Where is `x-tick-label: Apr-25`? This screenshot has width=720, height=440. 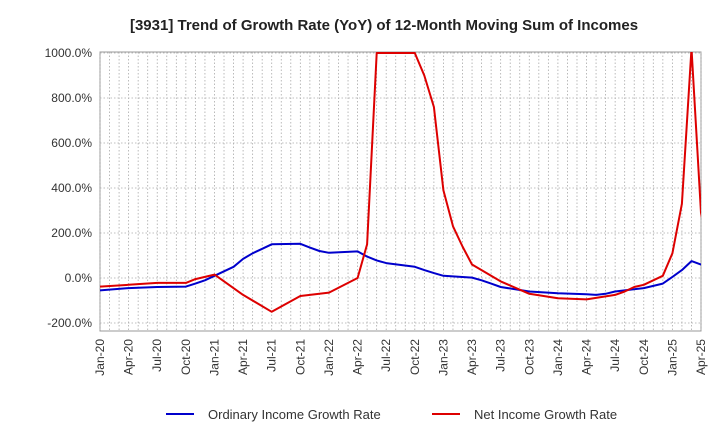 x-tick-label: Apr-25 is located at coordinates (701, 357).